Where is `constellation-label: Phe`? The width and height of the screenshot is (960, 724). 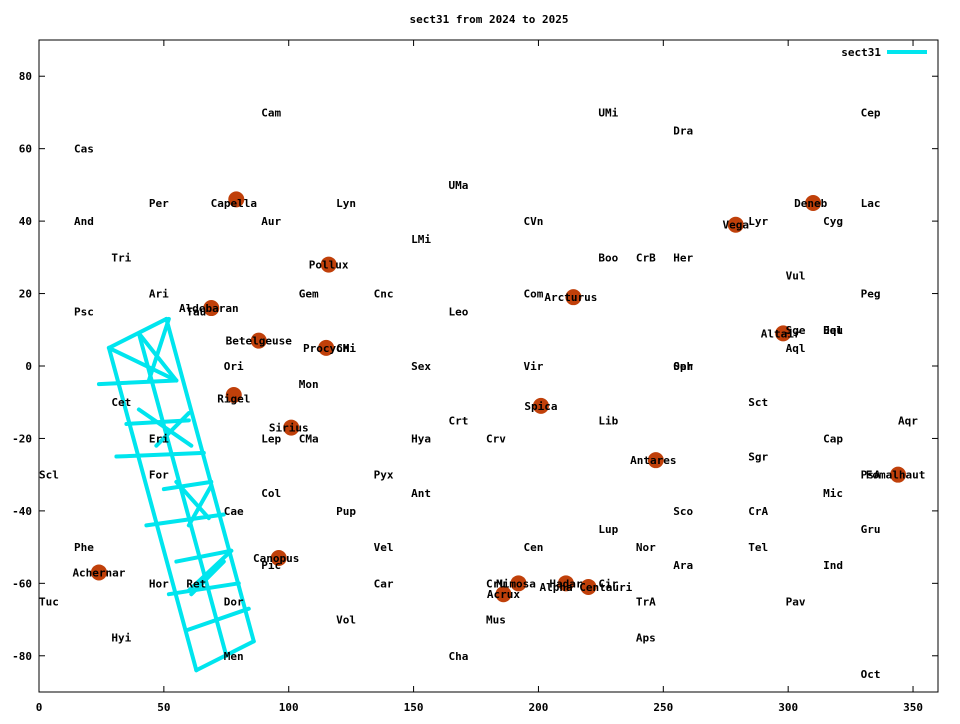
constellation-label: Phe is located at coordinates (84, 547).